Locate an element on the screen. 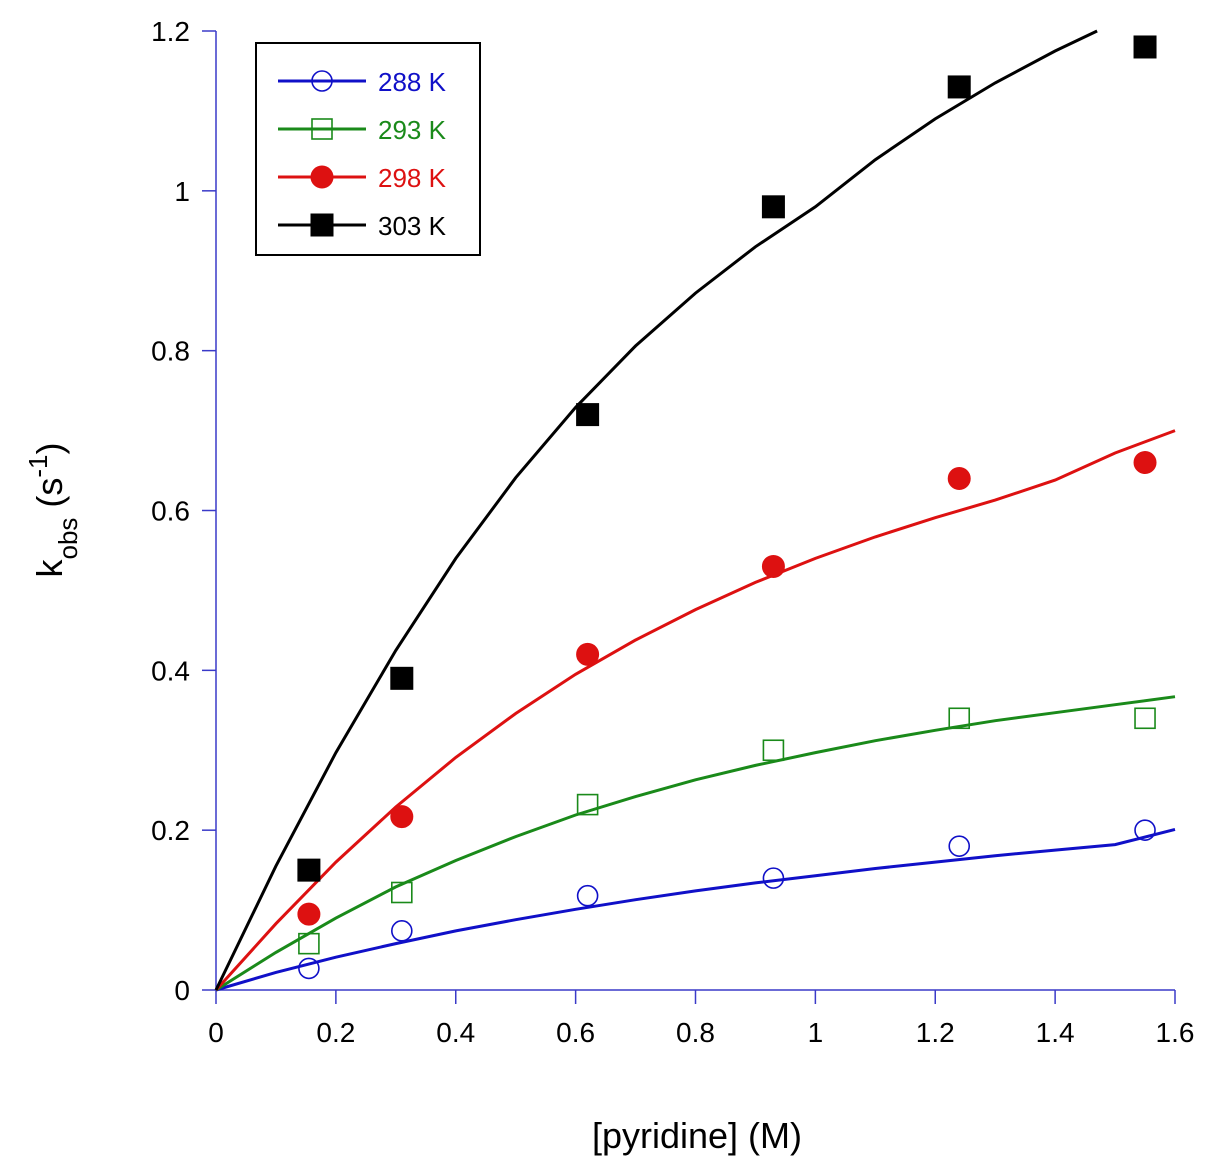 The image size is (1206, 1160). x-tick-label: 1.6 is located at coordinates (1175, 1032).